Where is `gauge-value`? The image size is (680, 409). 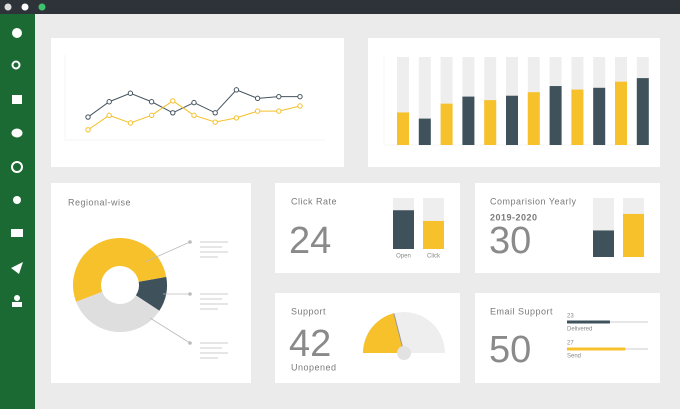
gauge-value is located at coordinates (383, 333).